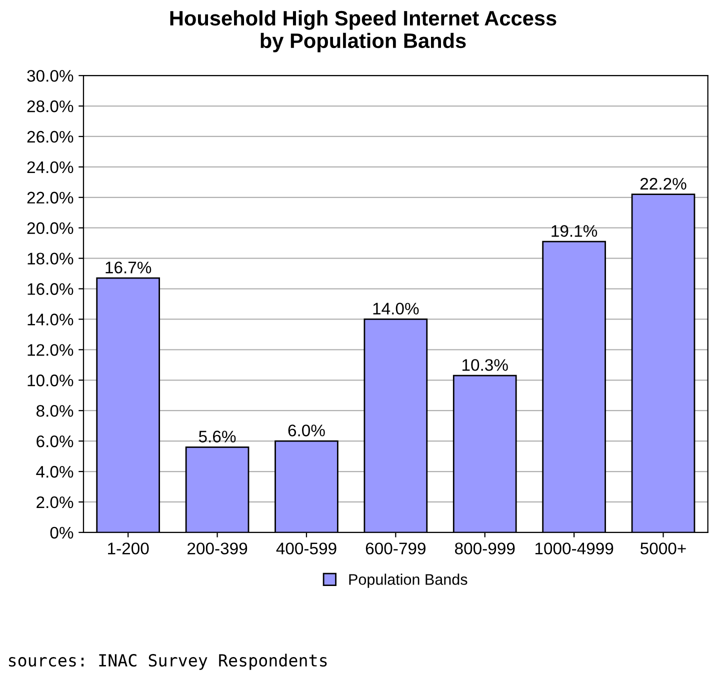  I want to click on y-tick-label: 12.0%, so click(51, 350).